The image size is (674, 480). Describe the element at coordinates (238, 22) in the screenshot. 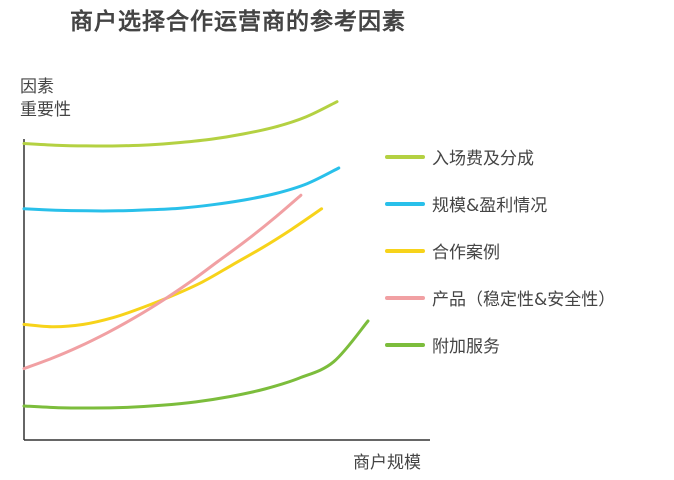

I see `chart-title: 商户选择合作运营商的参考因素` at that location.